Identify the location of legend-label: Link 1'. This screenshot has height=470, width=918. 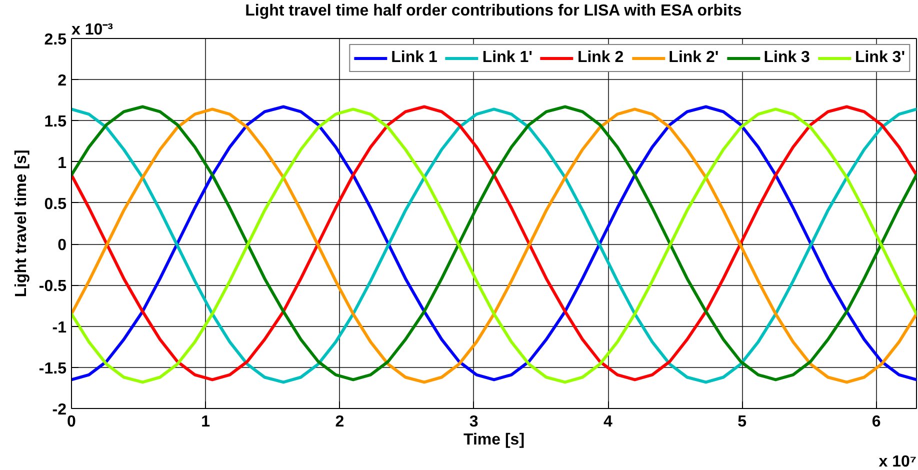
(507, 58).